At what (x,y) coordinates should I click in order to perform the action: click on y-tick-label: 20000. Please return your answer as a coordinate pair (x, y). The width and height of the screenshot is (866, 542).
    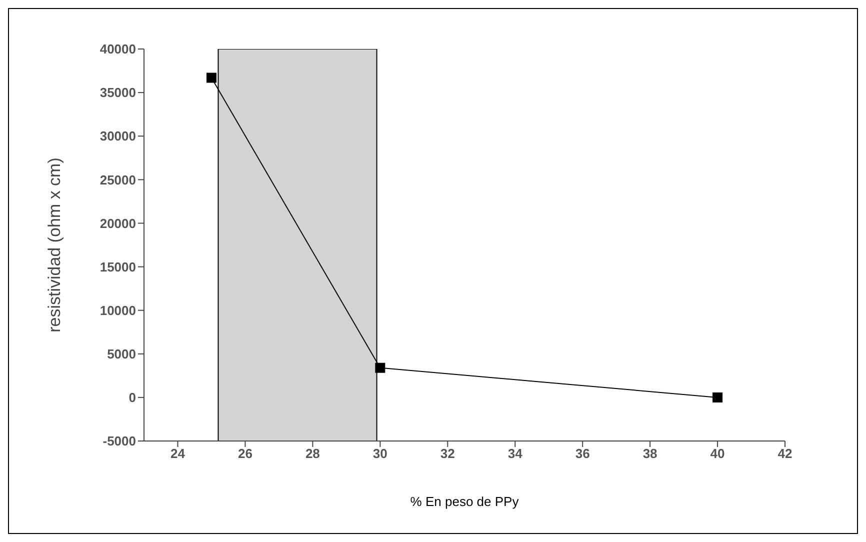
    Looking at the image, I should click on (118, 223).